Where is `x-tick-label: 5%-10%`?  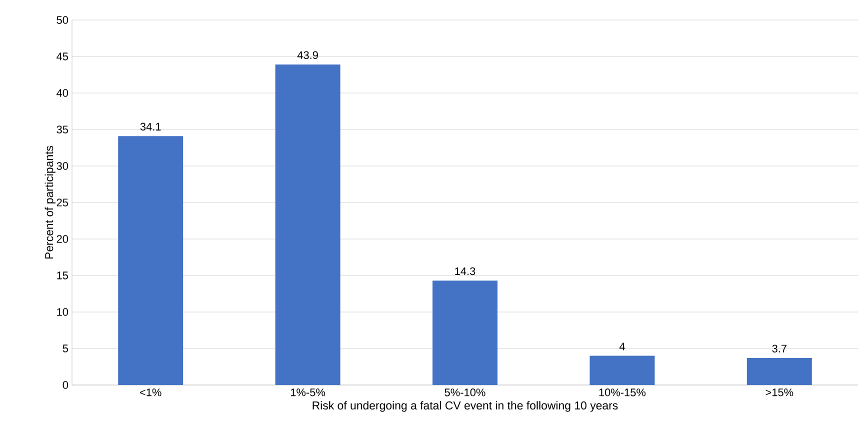 x-tick-label: 5%-10% is located at coordinates (465, 392).